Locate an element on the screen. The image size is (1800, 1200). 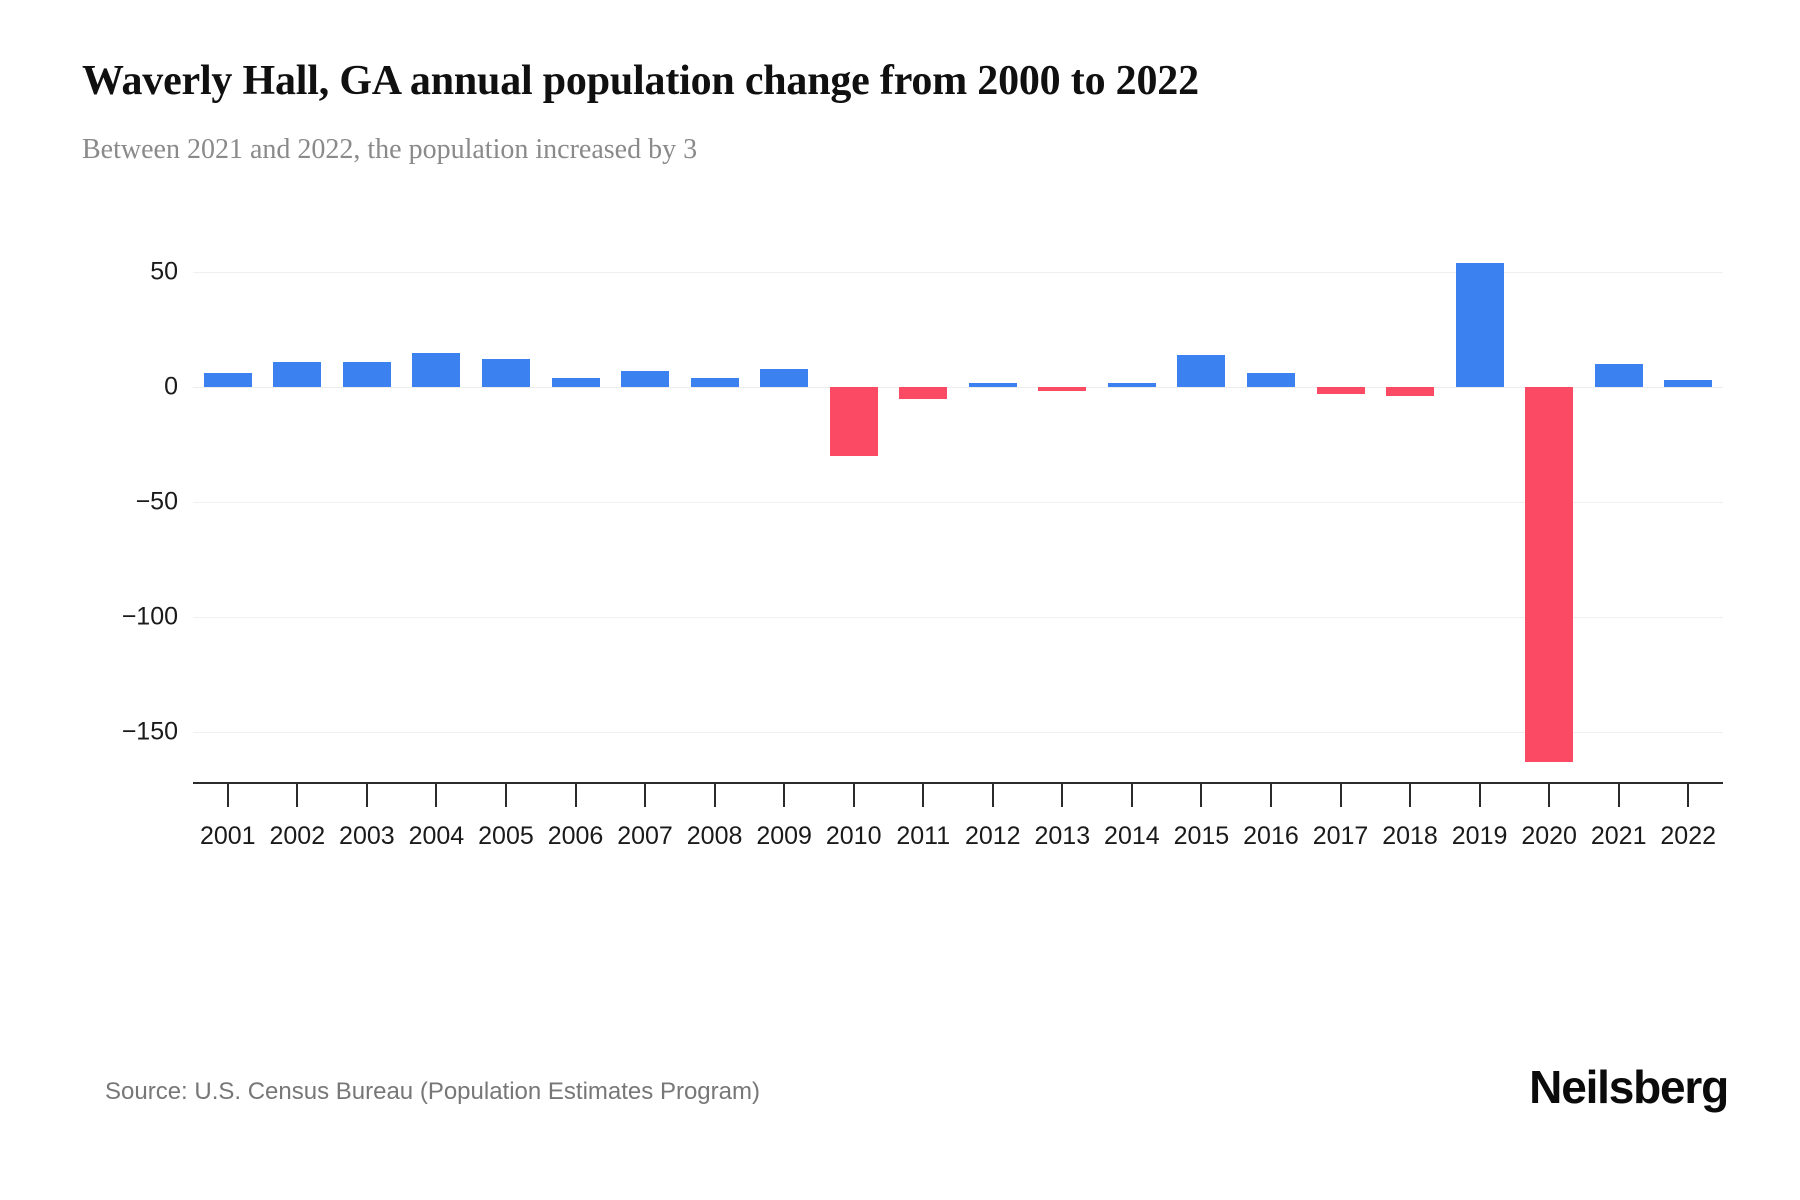
bar-2022 is located at coordinates (1688, 383).